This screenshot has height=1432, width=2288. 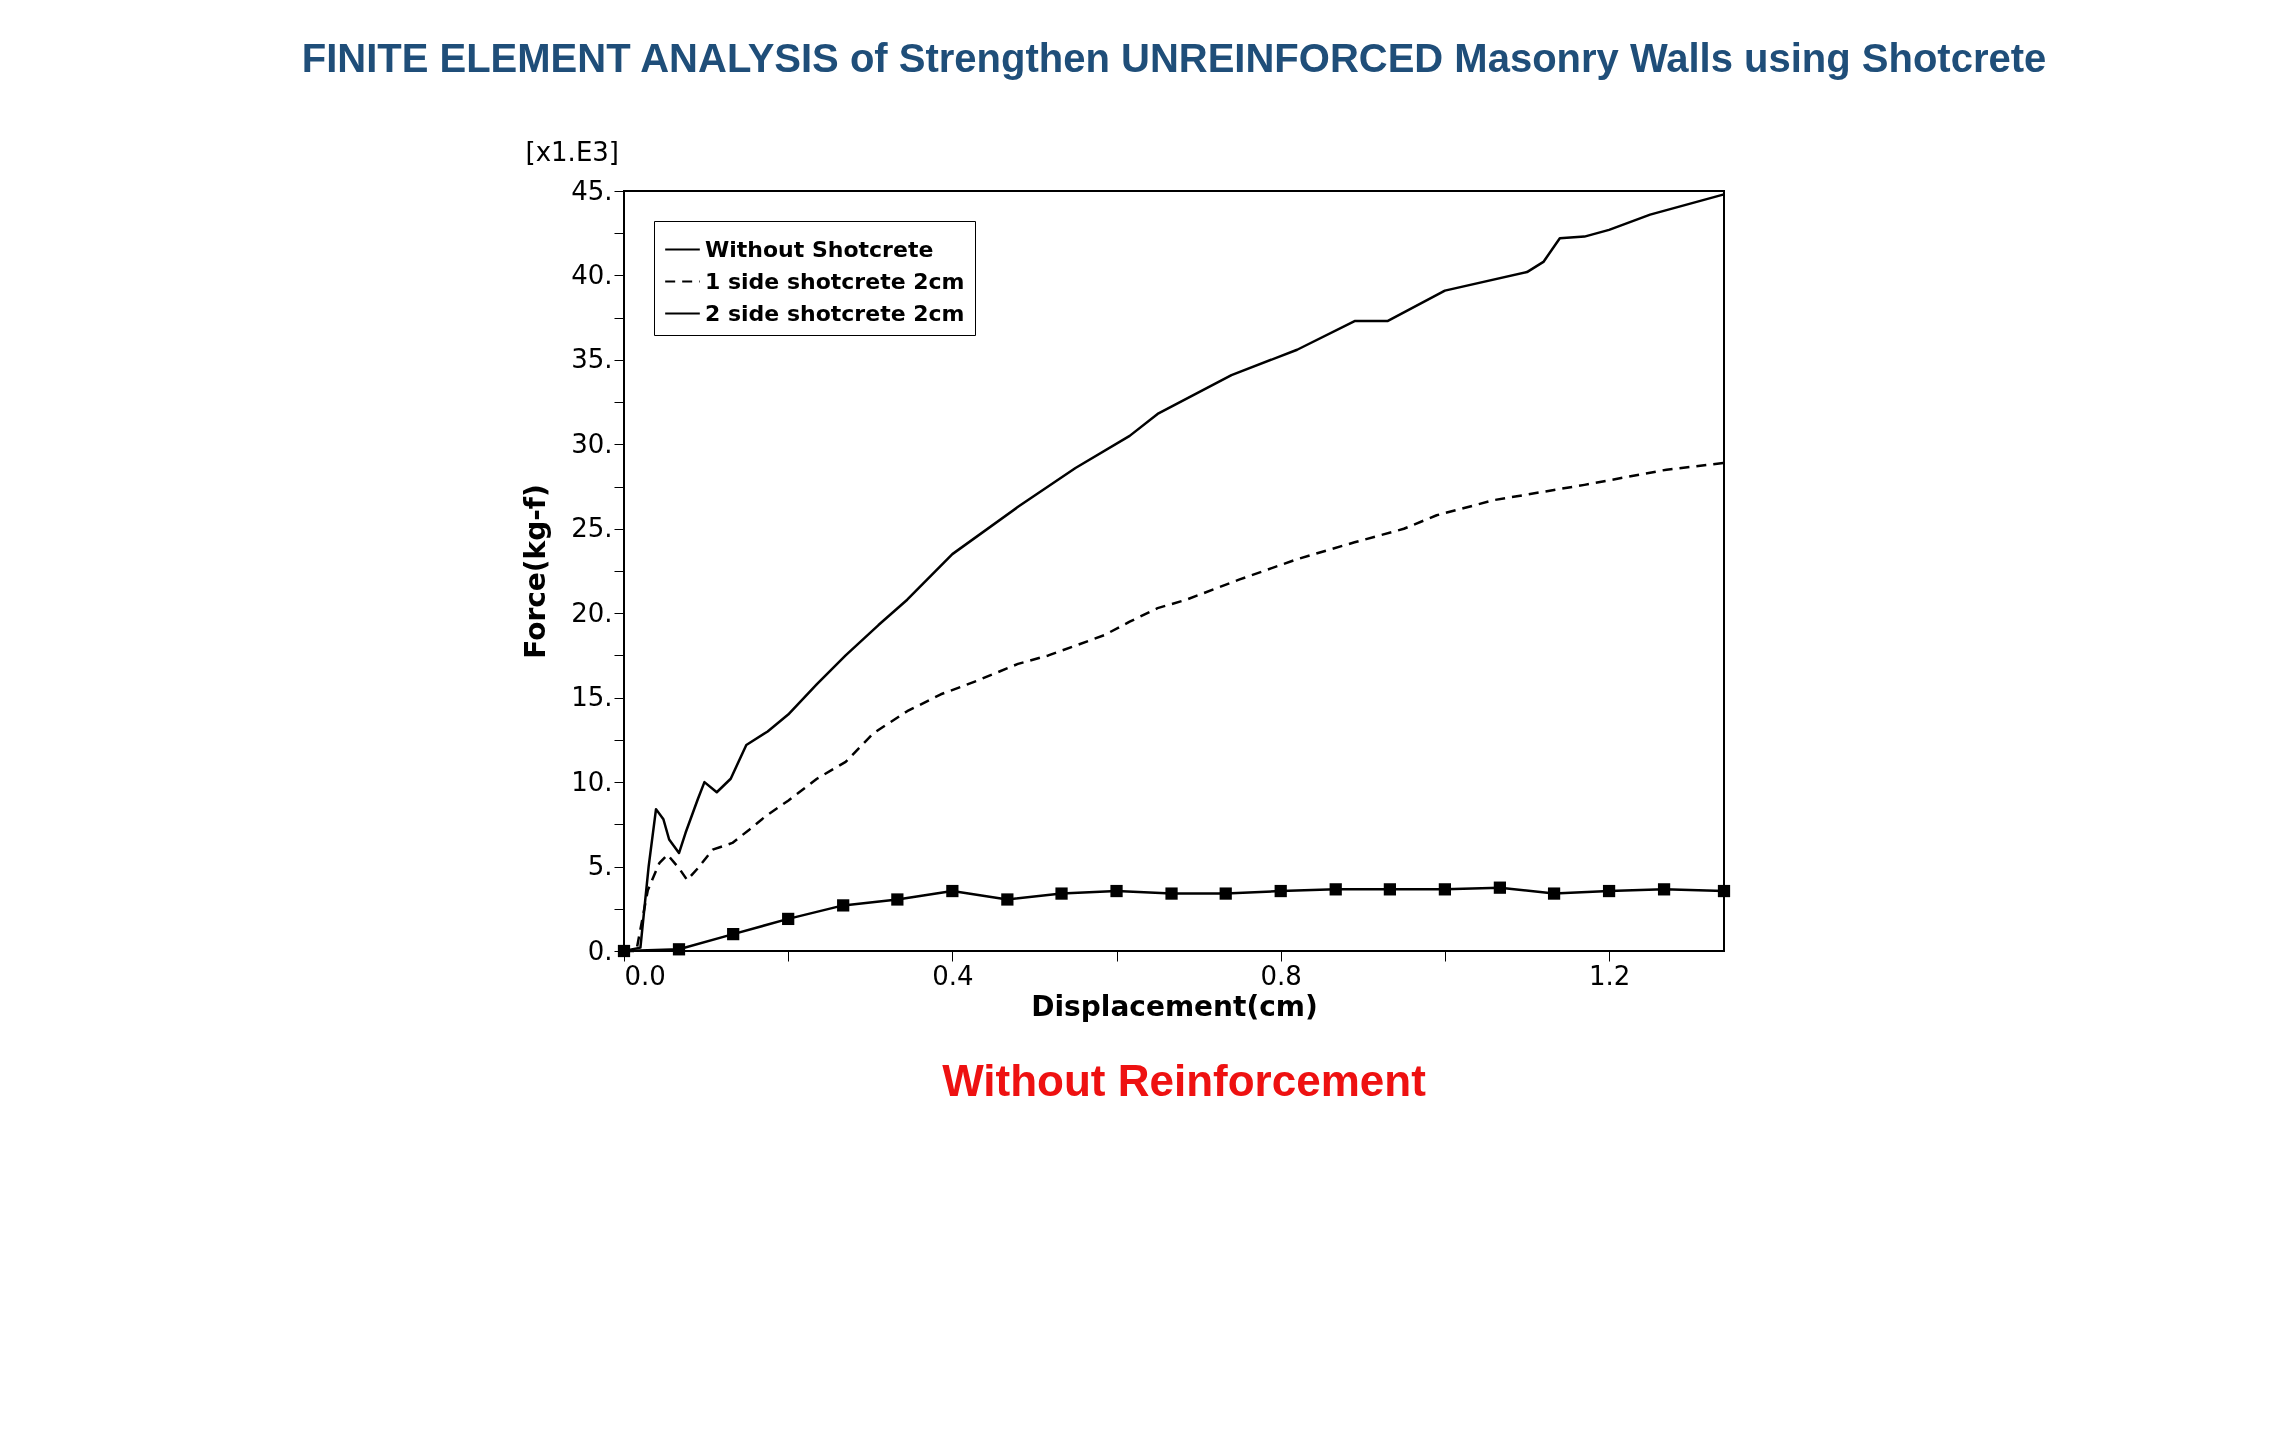 What do you see at coordinates (600, 866) in the screenshot?
I see `y-tick-label: 5.` at bounding box center [600, 866].